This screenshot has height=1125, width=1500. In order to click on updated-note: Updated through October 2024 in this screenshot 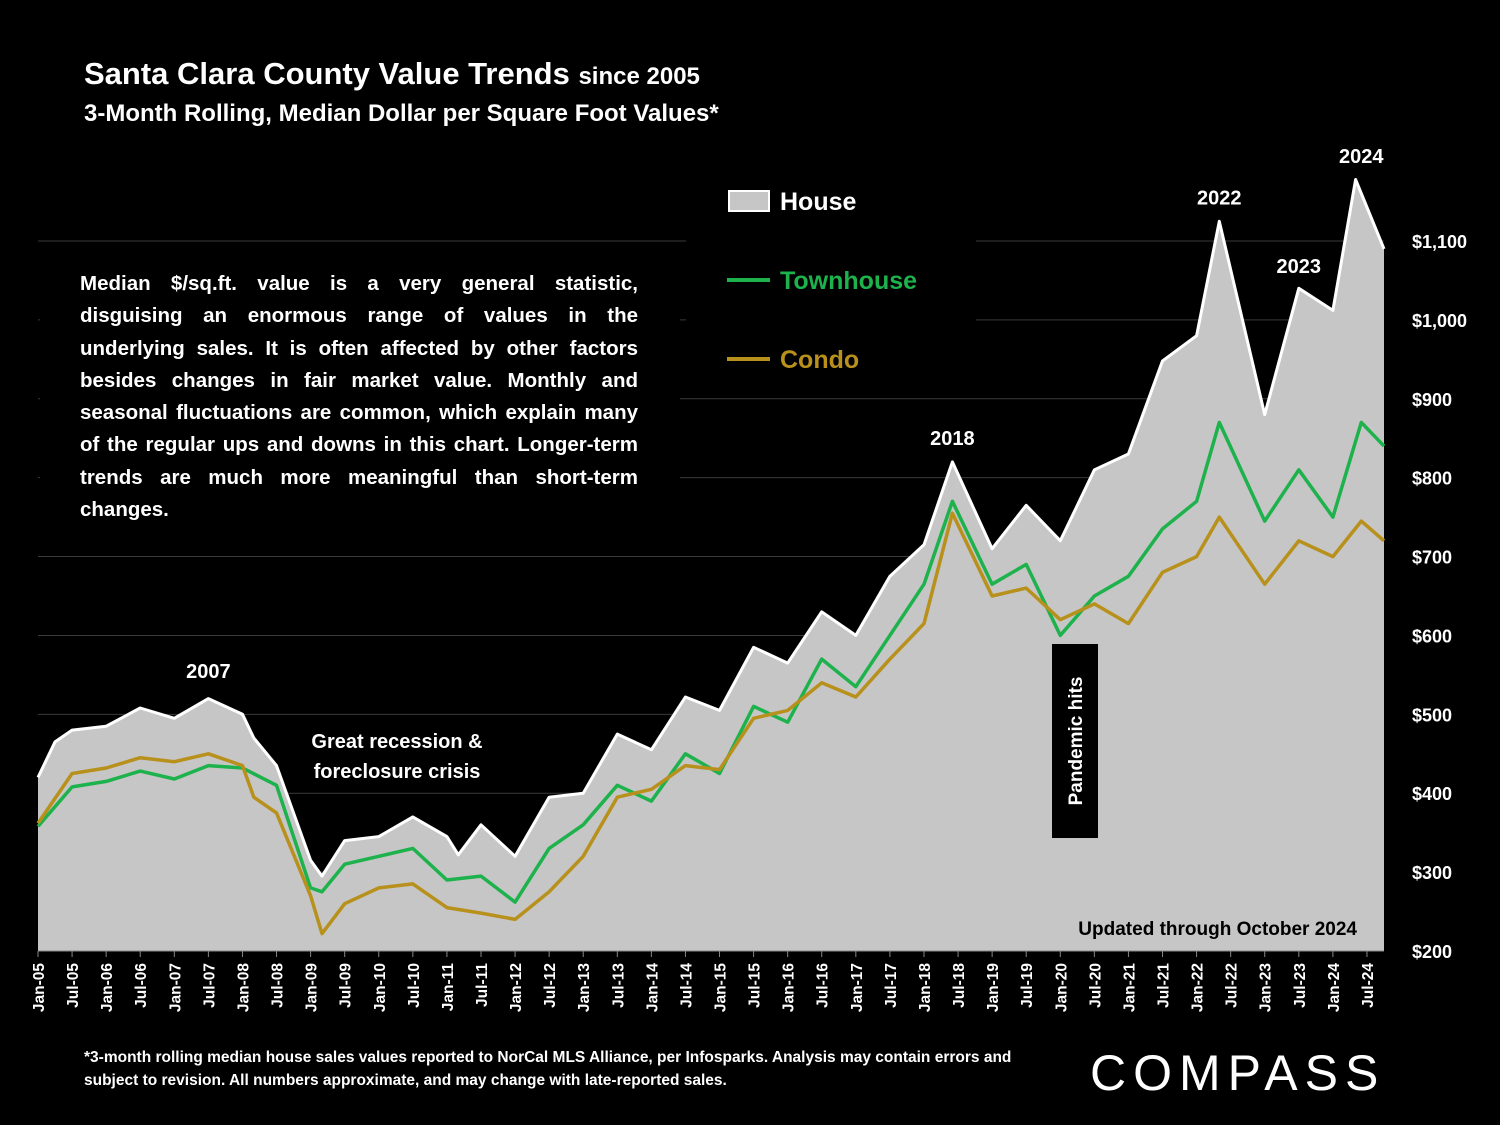, I will do `click(1217, 929)`.